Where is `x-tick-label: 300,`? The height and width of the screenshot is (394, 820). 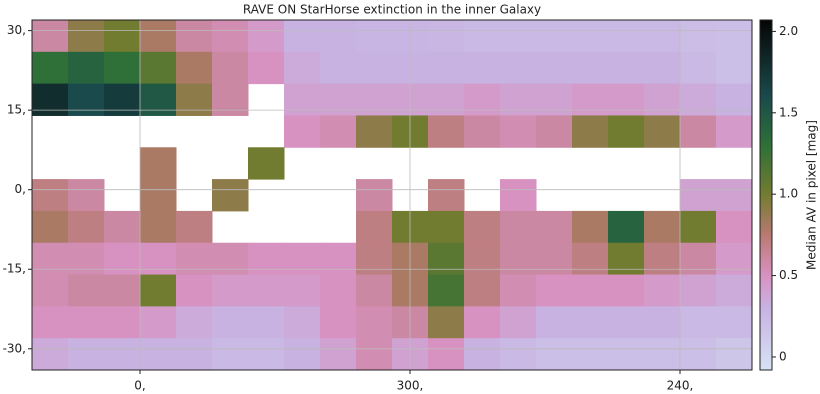
x-tick-label: 300, is located at coordinates (410, 386).